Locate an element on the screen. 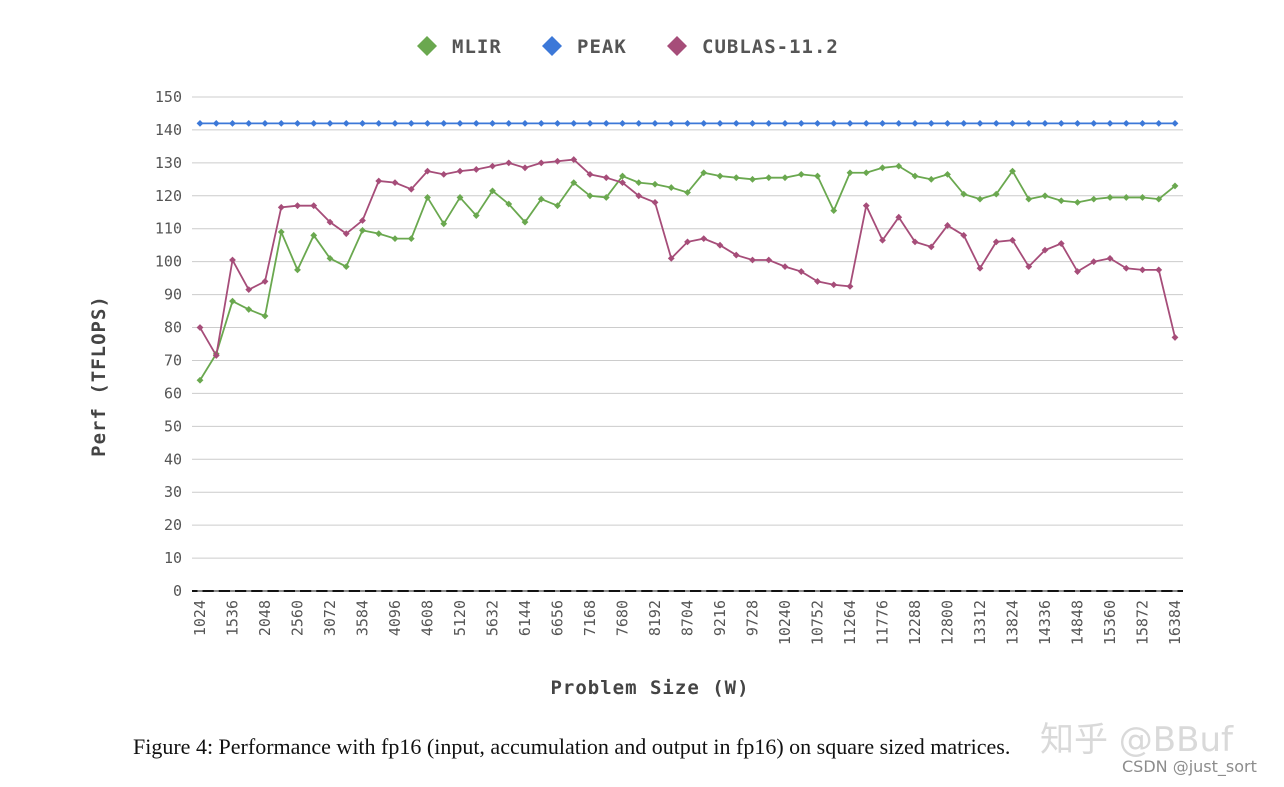  x-tick-label: 15360 is located at coordinates (1110, 622).